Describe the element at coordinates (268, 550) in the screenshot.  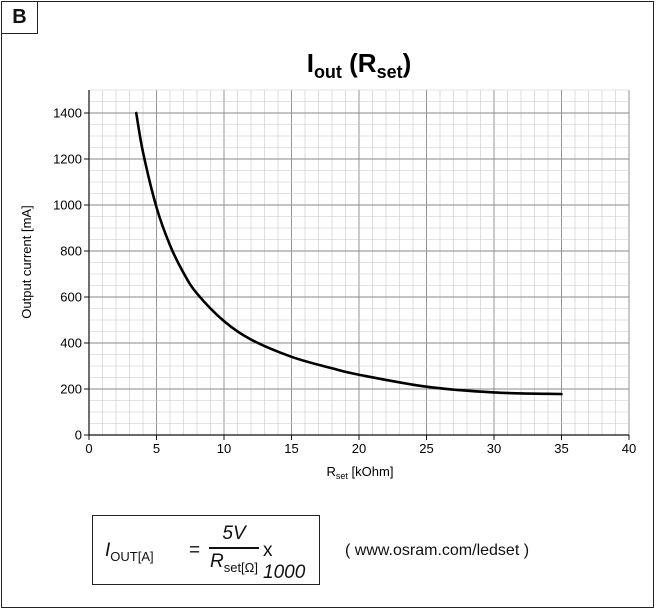
I see `formula-multiplier-sign: x` at that location.